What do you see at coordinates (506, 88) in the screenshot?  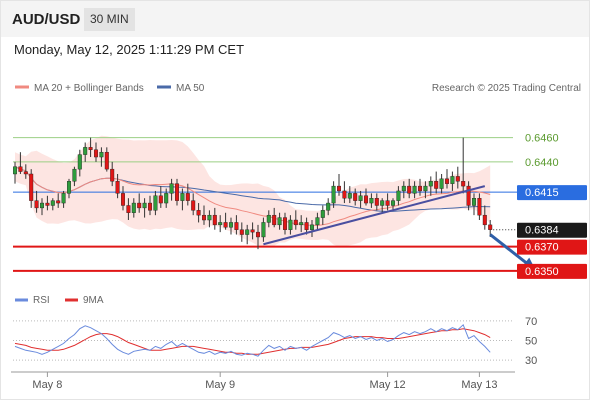 I see `credit-text: Research © 2025 Trading Central` at bounding box center [506, 88].